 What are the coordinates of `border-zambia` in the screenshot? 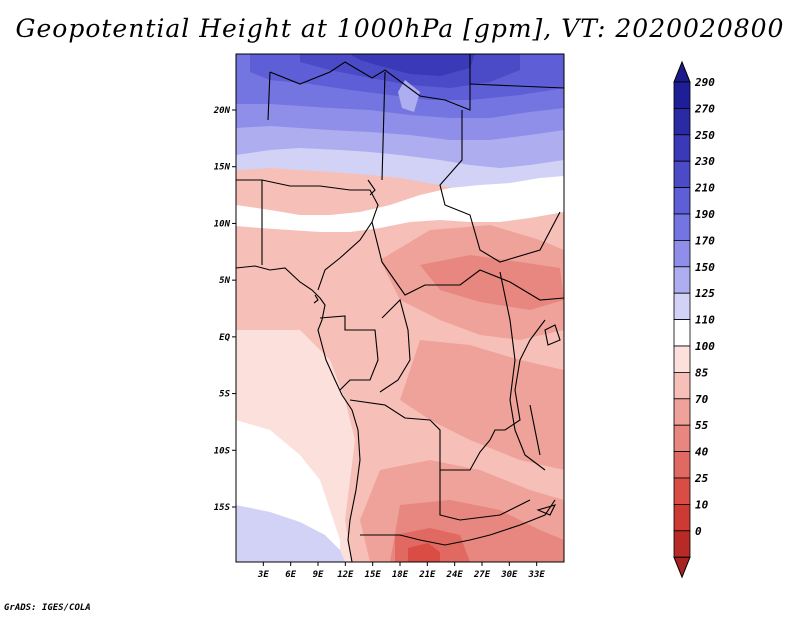 It's located at (485, 495).